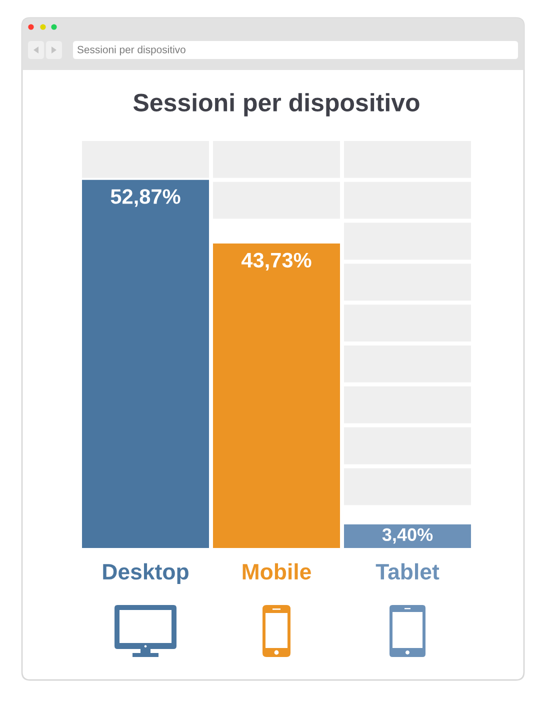 The image size is (549, 707). What do you see at coordinates (276, 104) in the screenshot?
I see `chart-title: Sessioni per dispositivo` at bounding box center [276, 104].